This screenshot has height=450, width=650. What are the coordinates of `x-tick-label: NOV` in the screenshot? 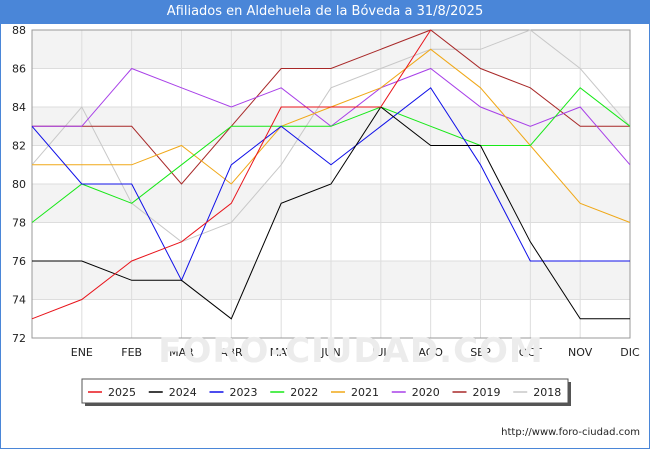 It's located at (580, 352).